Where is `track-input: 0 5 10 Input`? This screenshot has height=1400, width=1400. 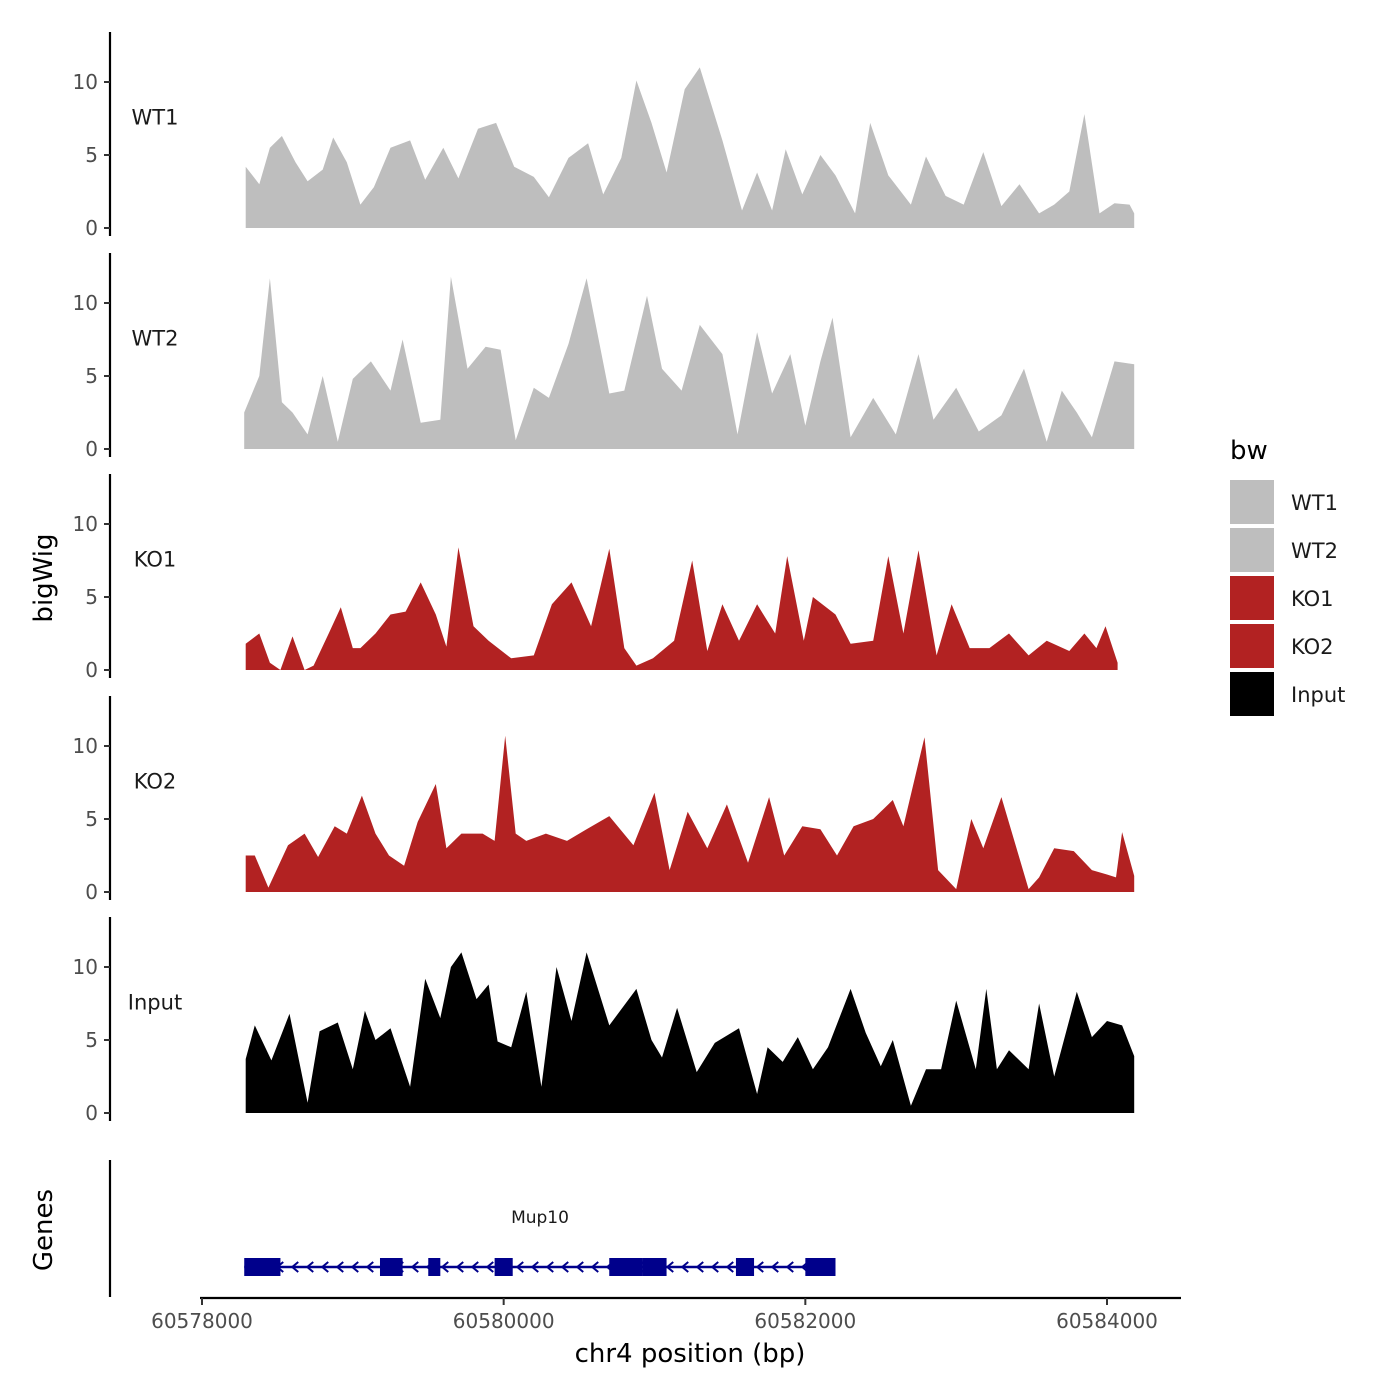
track-input: 0 5 10 Input is located at coordinates (604, 1021).